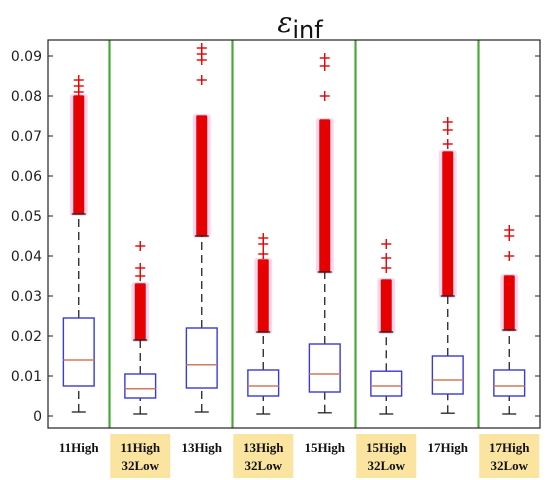 Image resolution: width=550 pixels, height=480 pixels. Describe the element at coordinates (26, 337) in the screenshot. I see `y-tick-label: 0.02` at that location.